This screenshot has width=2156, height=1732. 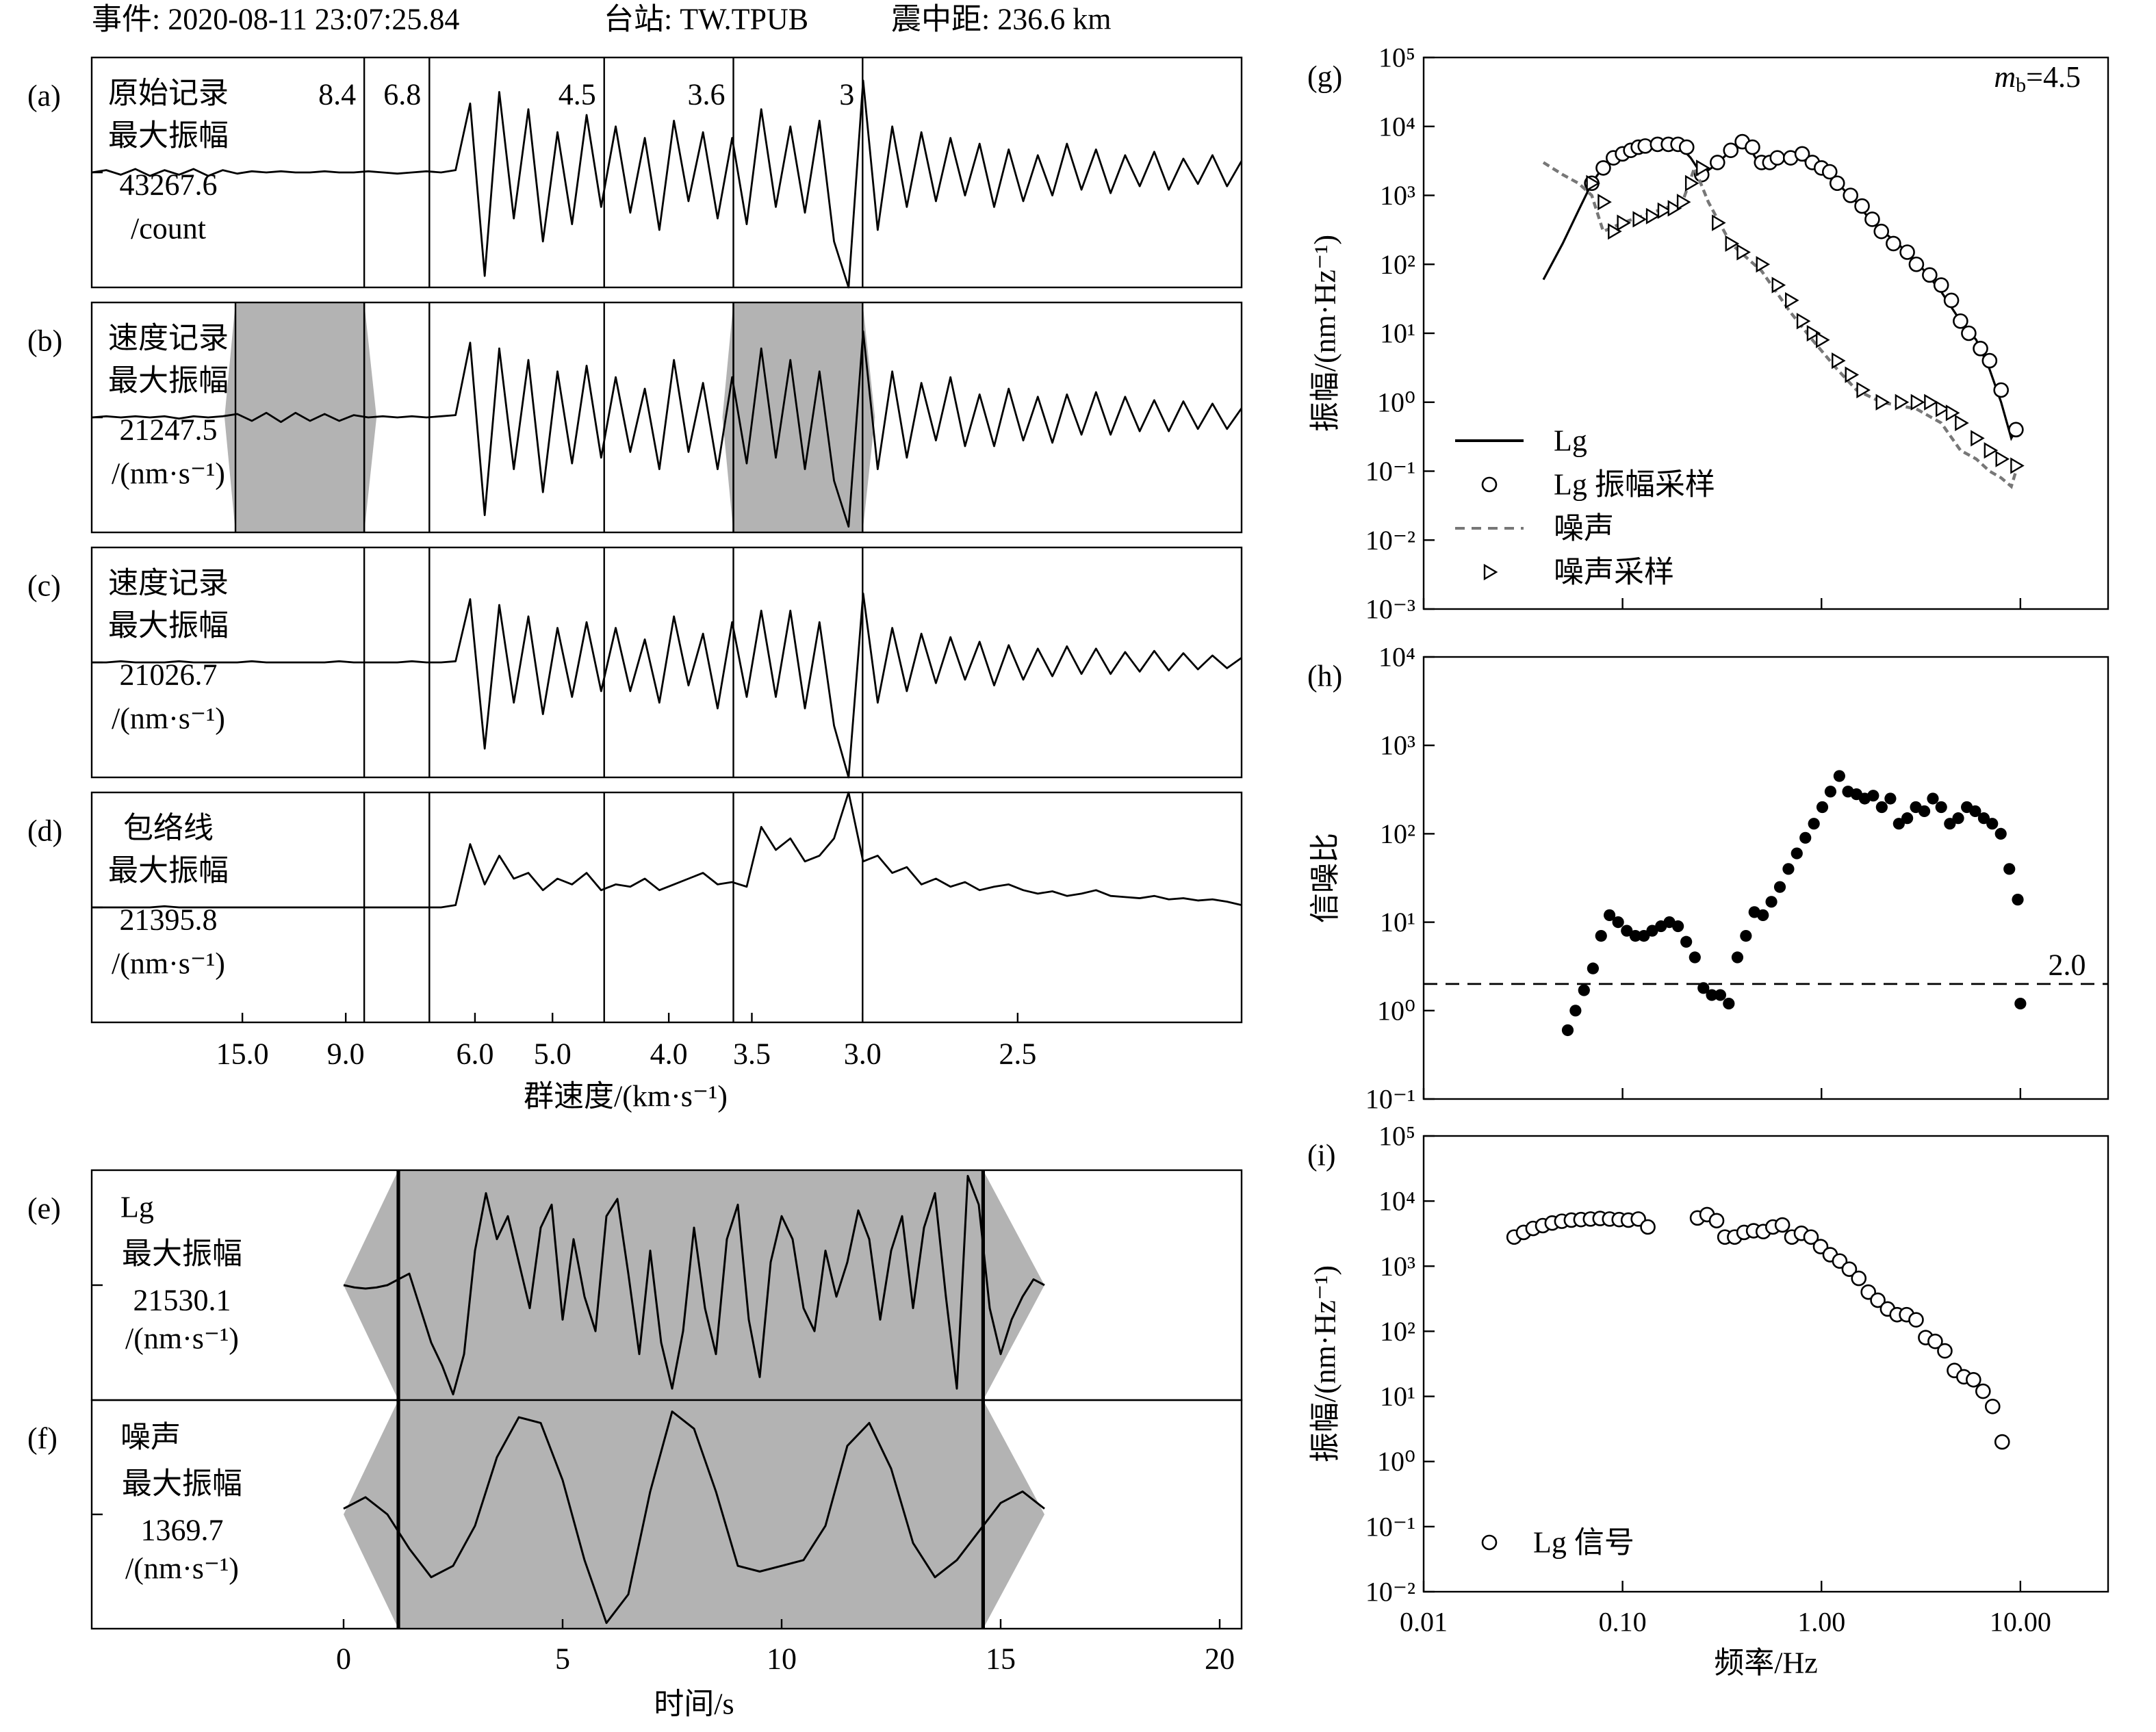 I want to click on panel-text: 速度记录, so click(x=168, y=583).